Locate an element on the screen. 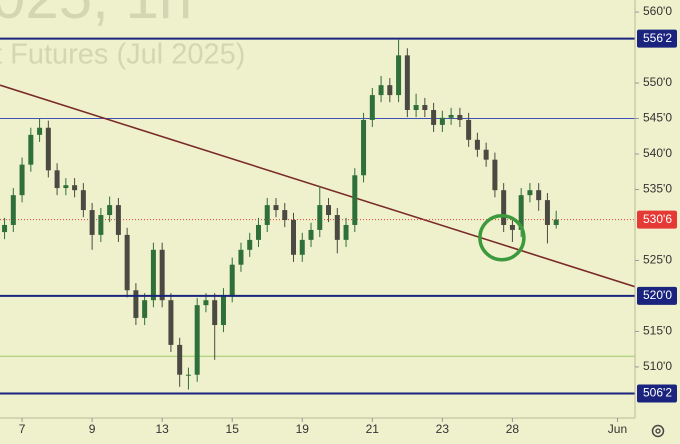 This screenshot has width=680, height=444. gear-inner is located at coordinates (658, 431).